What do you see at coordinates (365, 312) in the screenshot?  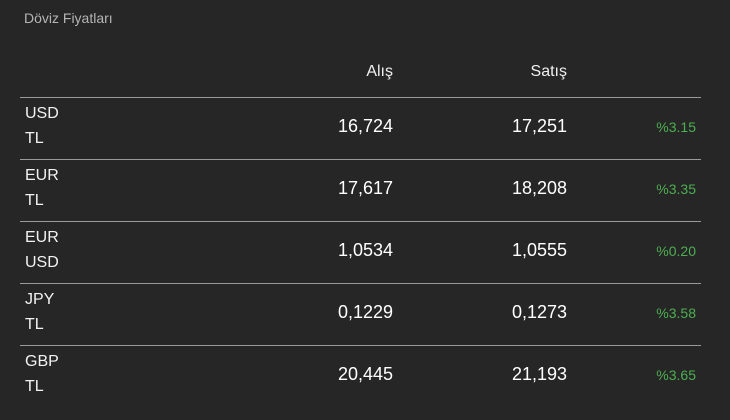 I see `buy-price: 0,1229` at bounding box center [365, 312].